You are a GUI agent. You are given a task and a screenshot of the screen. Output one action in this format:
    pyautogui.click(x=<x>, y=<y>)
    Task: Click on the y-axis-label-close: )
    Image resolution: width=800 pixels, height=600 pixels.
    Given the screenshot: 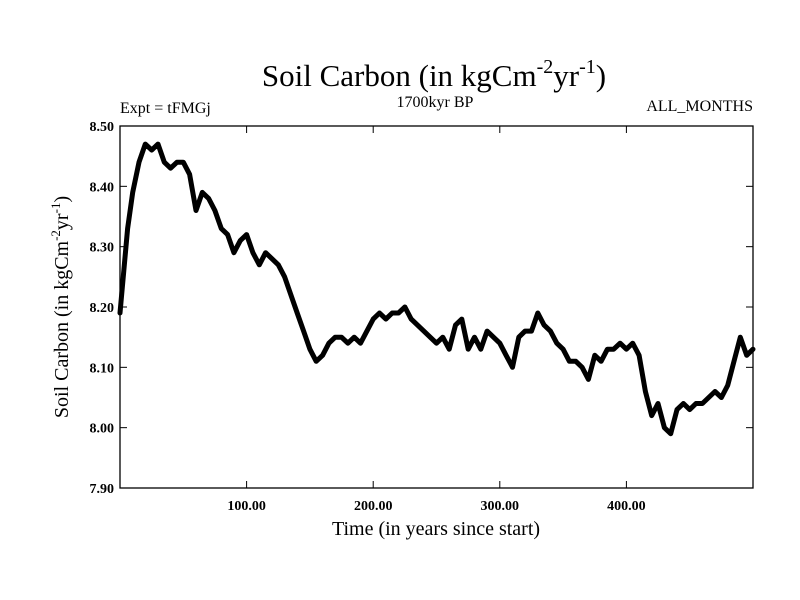 What is the action you would take?
    pyautogui.click(x=62, y=199)
    